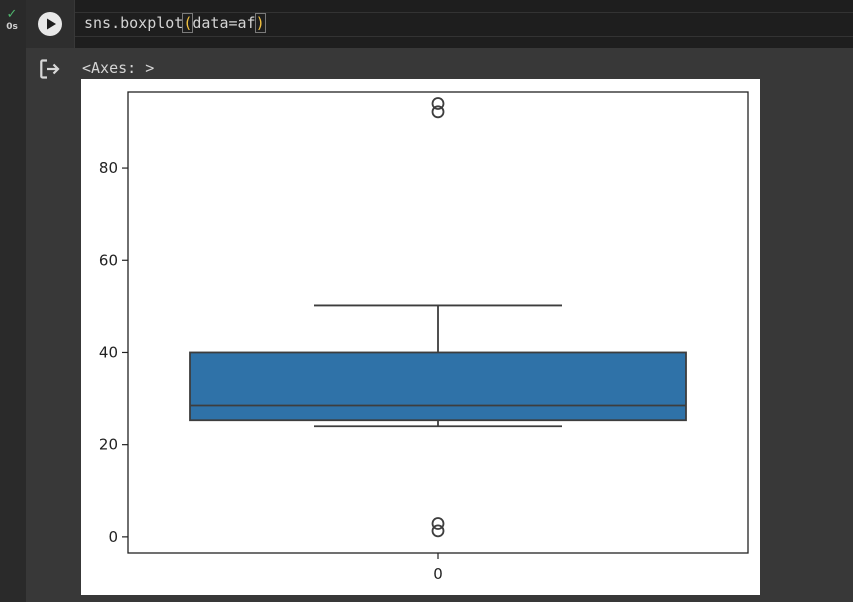 This screenshot has height=602, width=853. I want to click on output-text: <Axes: >, so click(118, 68).